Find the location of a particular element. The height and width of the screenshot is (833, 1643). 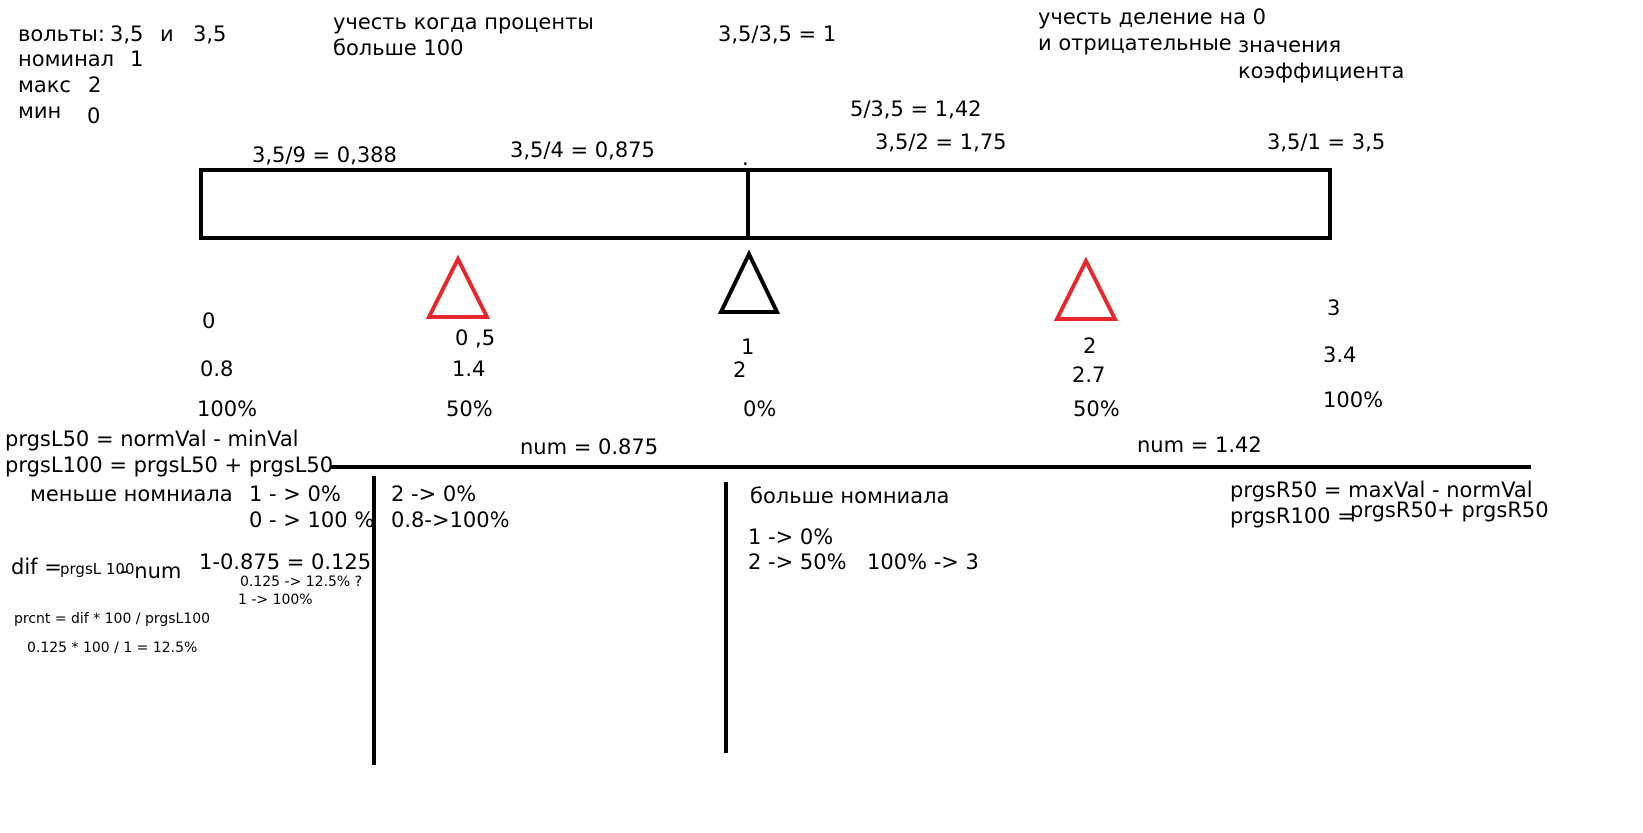

more-map-1: 1 -> 0% is located at coordinates (791, 537).